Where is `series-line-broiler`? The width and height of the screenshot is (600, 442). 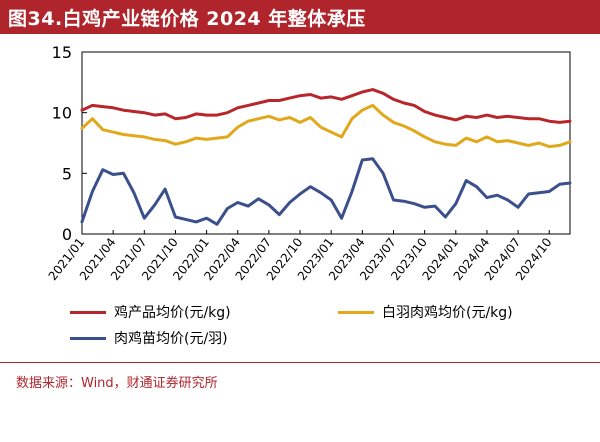
series-line-broiler is located at coordinates (326, 126).